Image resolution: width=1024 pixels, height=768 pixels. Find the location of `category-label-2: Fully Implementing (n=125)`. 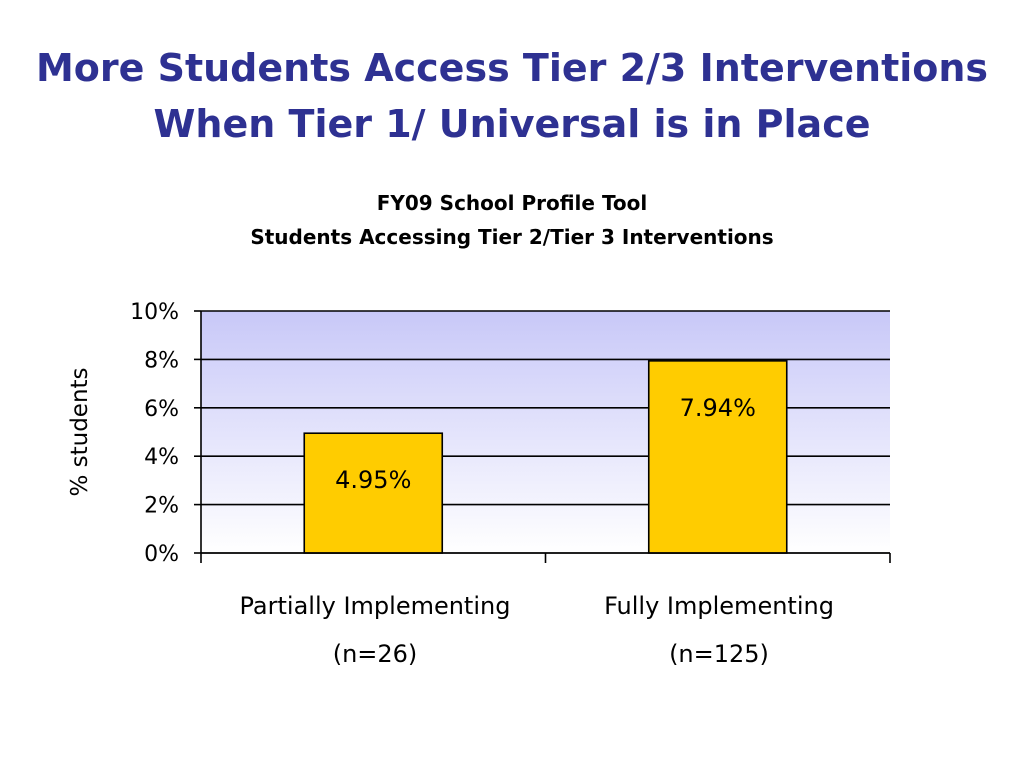

category-label-2: Fully Implementing (n=125) is located at coordinates (719, 630).